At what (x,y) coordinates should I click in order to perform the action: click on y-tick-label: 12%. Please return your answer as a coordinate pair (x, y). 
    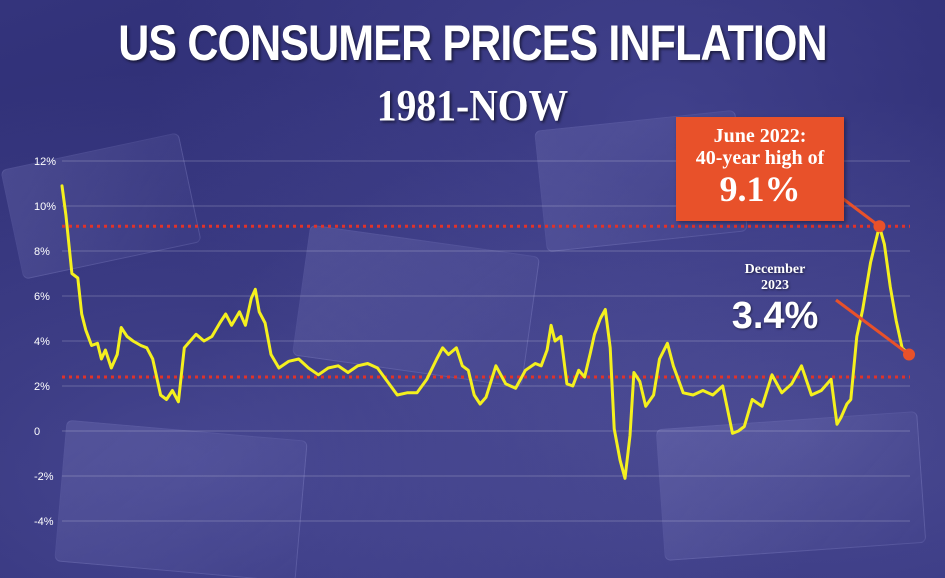
    Looking at the image, I should click on (45, 162).